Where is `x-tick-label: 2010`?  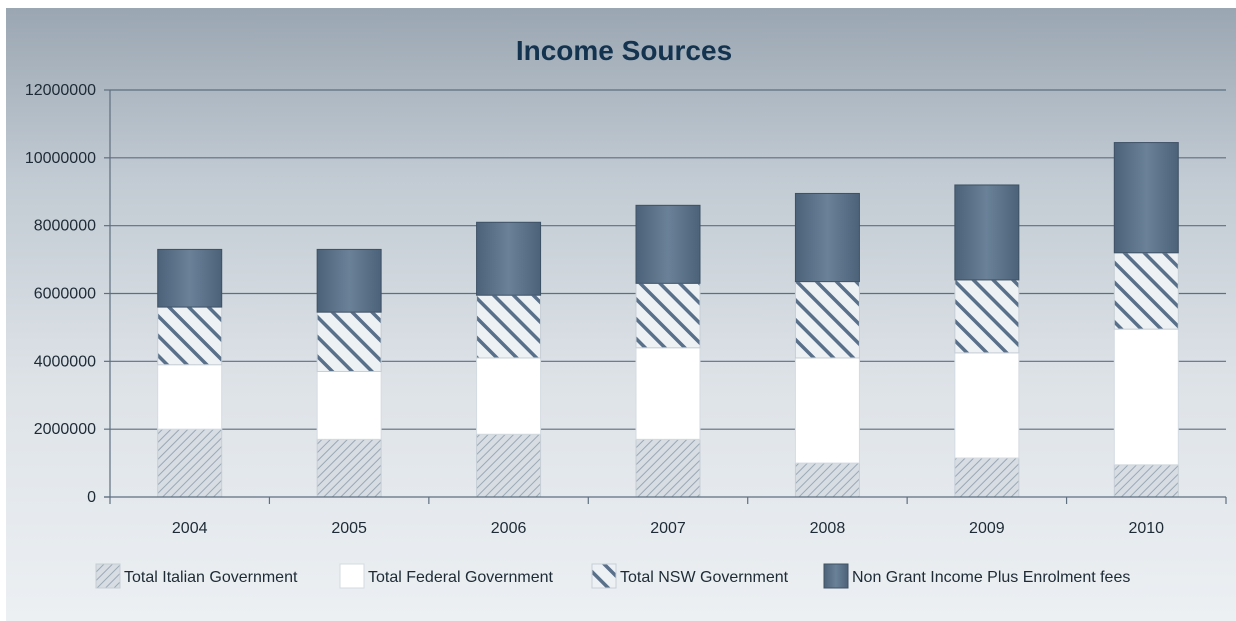
x-tick-label: 2010 is located at coordinates (1146, 528).